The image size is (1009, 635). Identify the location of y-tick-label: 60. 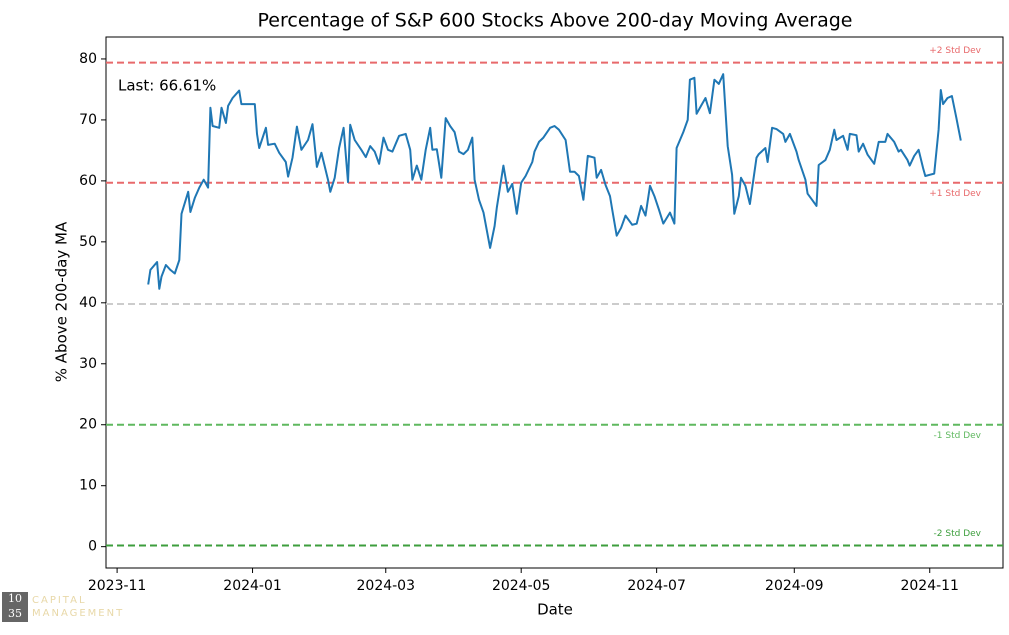
(88, 181).